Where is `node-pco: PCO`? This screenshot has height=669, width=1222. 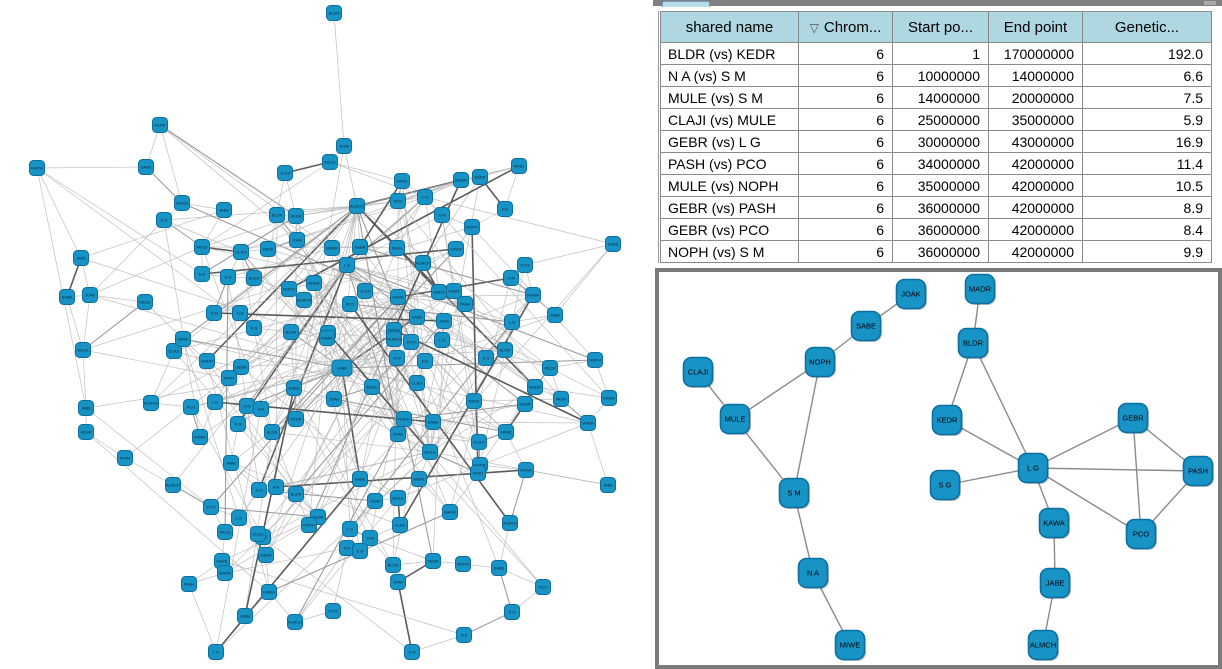 node-pco: PCO is located at coordinates (1141, 534).